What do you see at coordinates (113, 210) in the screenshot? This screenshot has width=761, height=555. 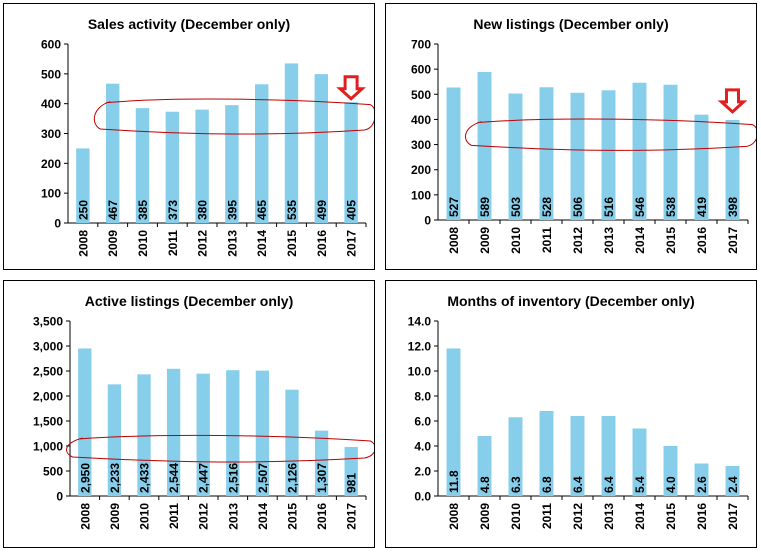 I see `data-label: 467` at bounding box center [113, 210].